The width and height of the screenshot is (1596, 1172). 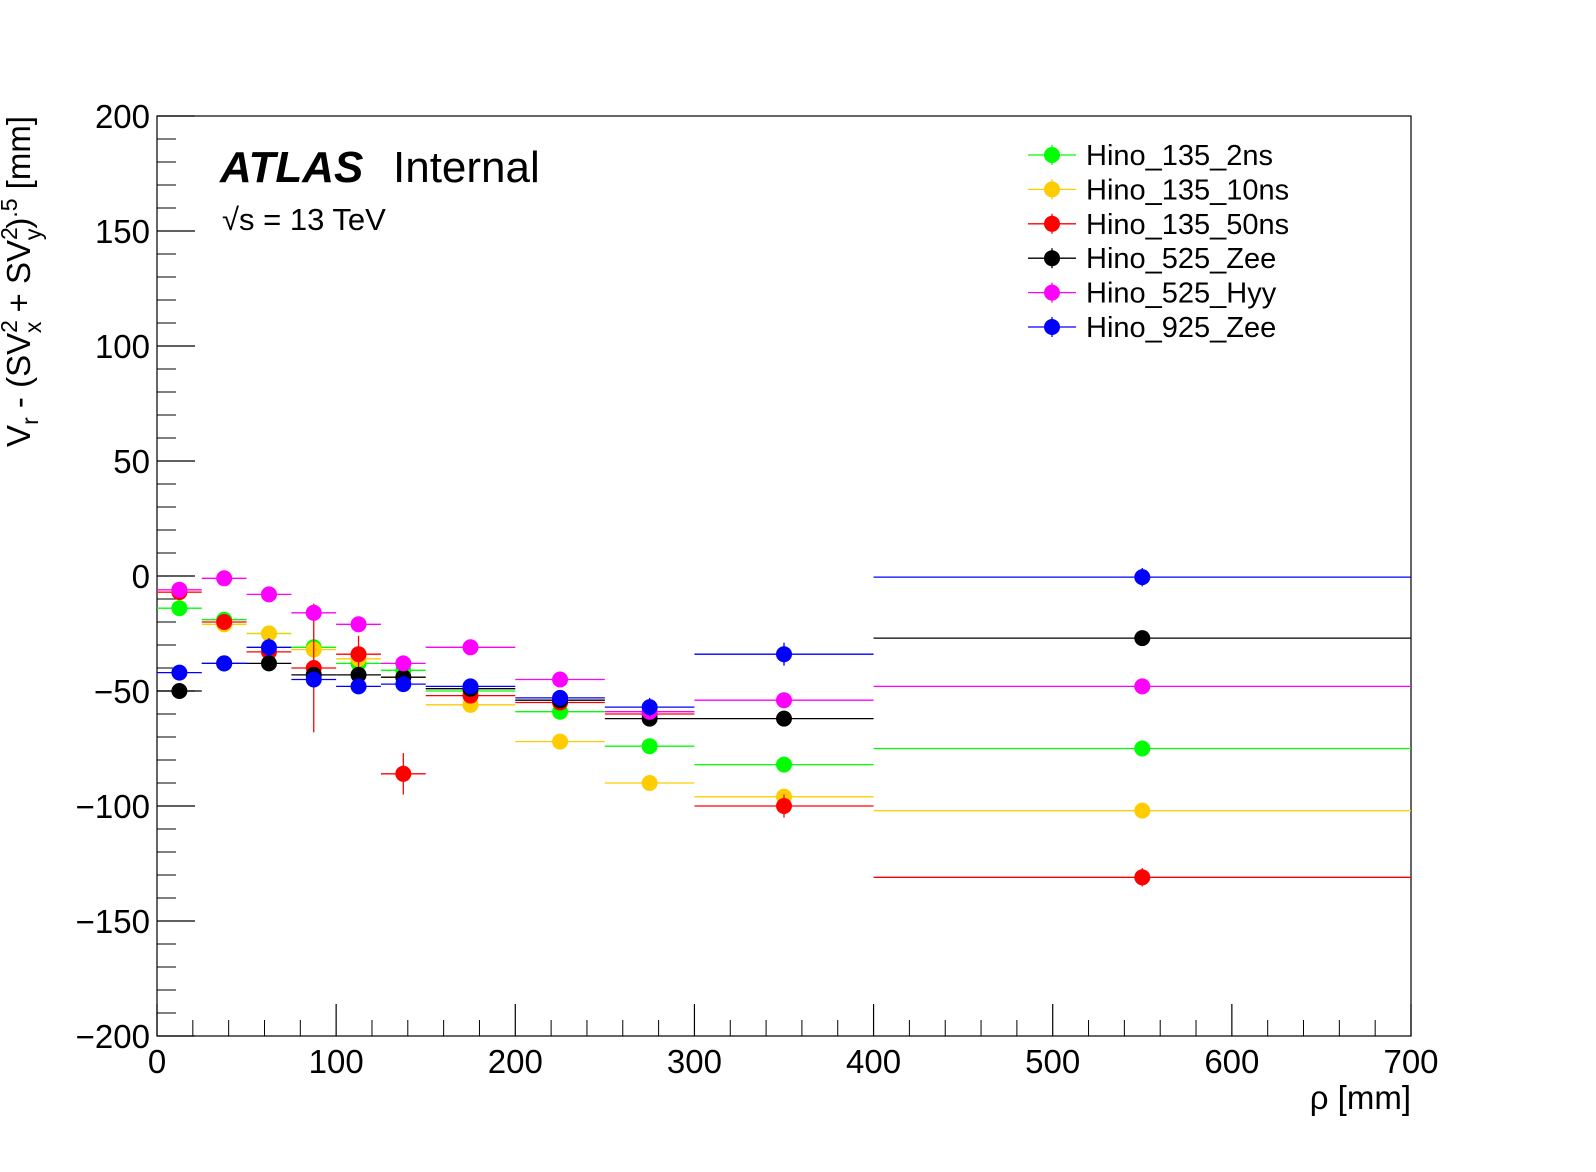 I want to click on x-axis-title: ρ [mm], so click(x=1360, y=1097).